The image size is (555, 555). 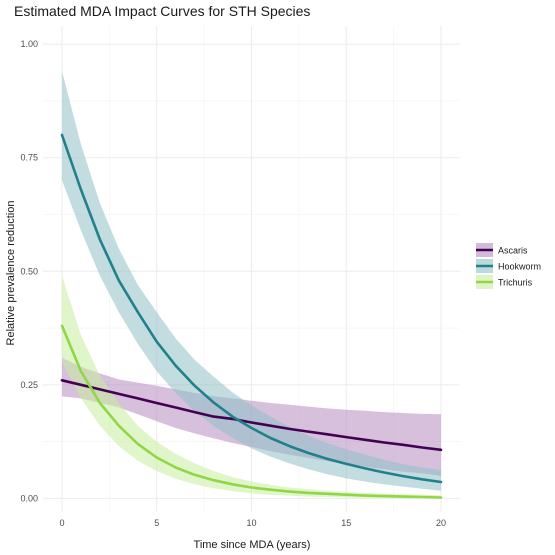 I want to click on legend-label-hookworm: Hookworm, so click(x=519, y=267).